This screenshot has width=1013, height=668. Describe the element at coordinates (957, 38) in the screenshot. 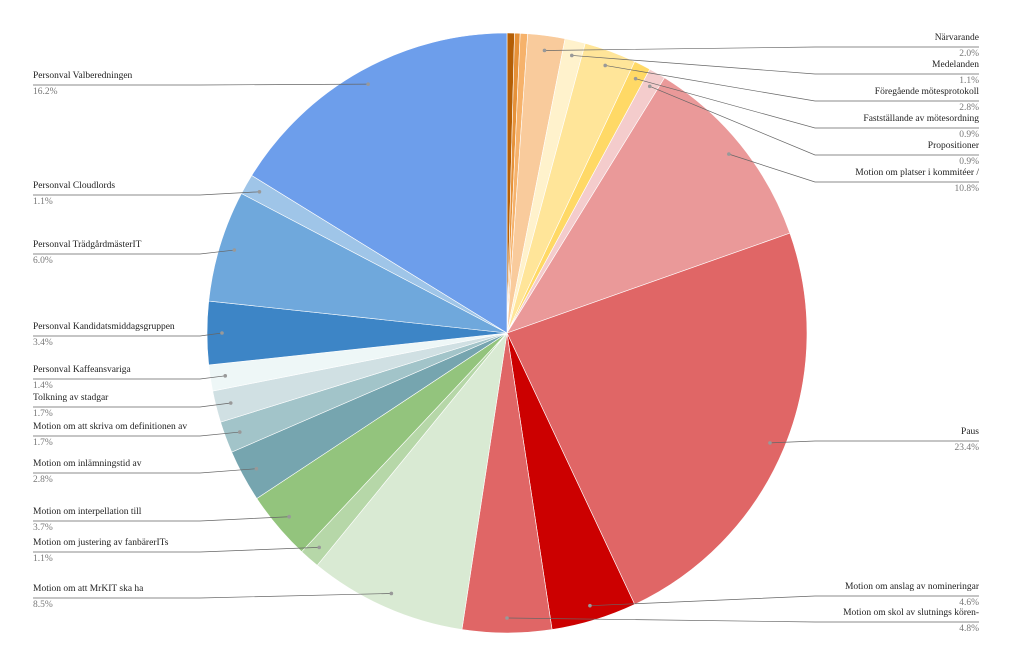

I see `slice-label: Närvarande` at that location.